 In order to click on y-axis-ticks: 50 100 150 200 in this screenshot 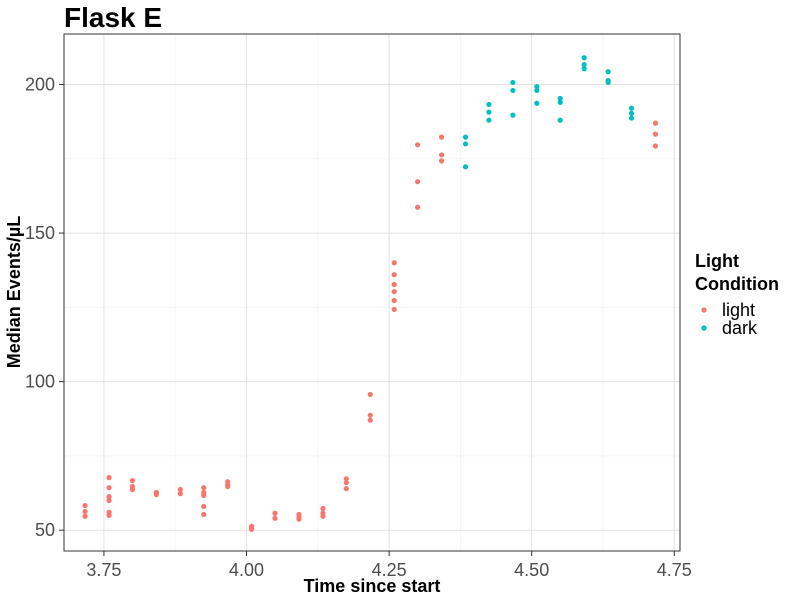, I will do `click(44, 307)`.